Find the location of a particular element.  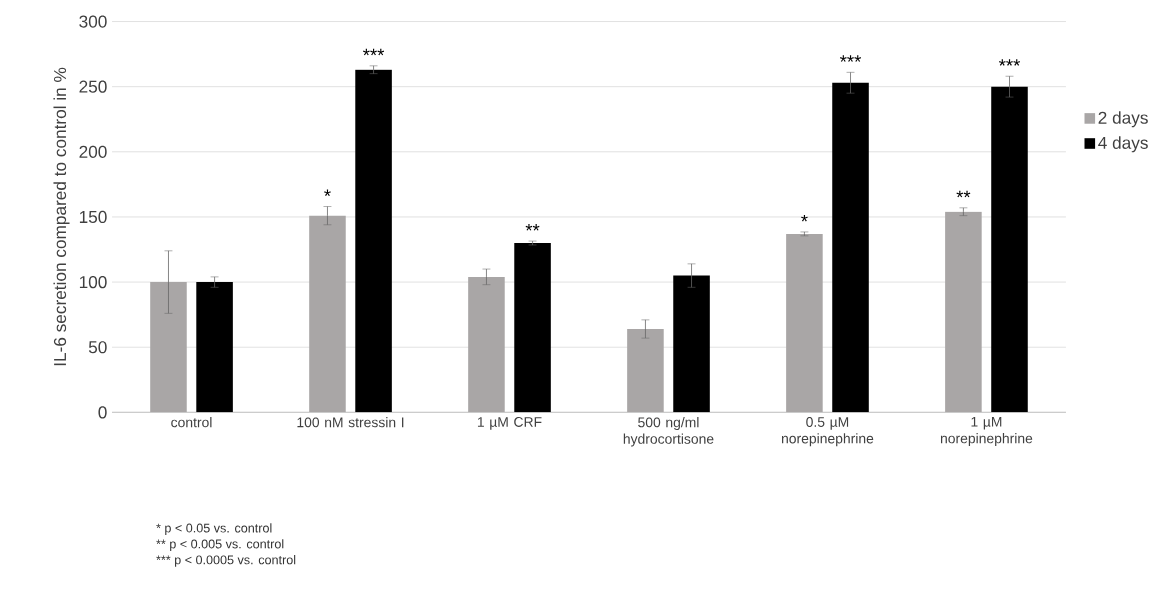

x-tick-label: 1 µM norepinephrine is located at coordinates (986, 431).